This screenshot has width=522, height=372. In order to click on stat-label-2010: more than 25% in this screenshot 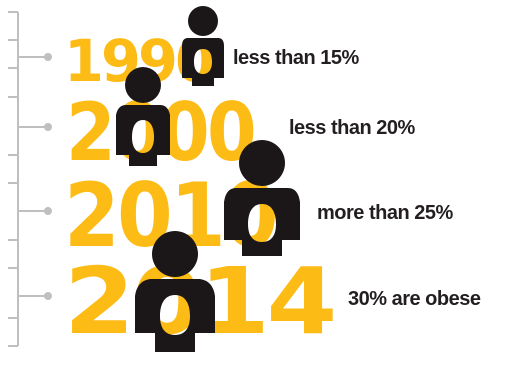, I will do `click(385, 213)`.